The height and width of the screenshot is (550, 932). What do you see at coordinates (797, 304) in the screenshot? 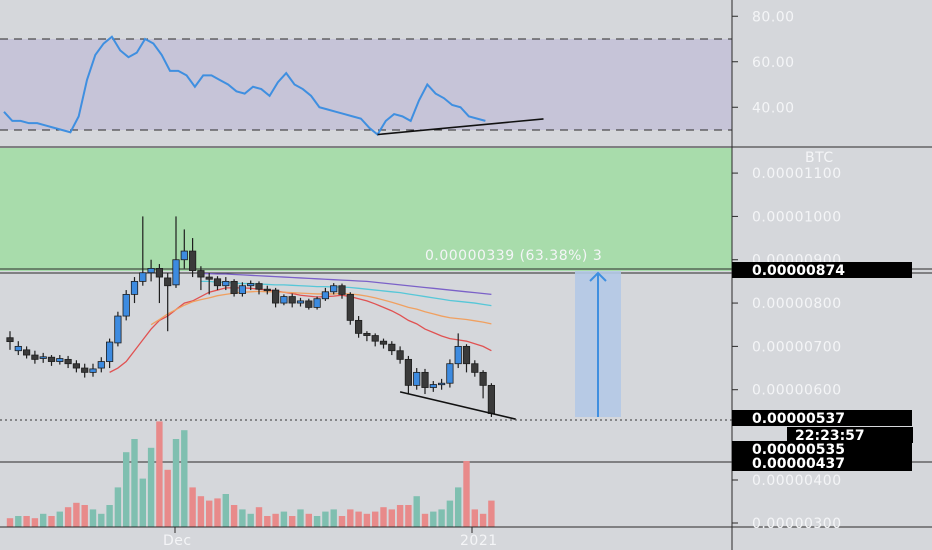
I see `price-tick-label: 0.00000800` at bounding box center [797, 304].